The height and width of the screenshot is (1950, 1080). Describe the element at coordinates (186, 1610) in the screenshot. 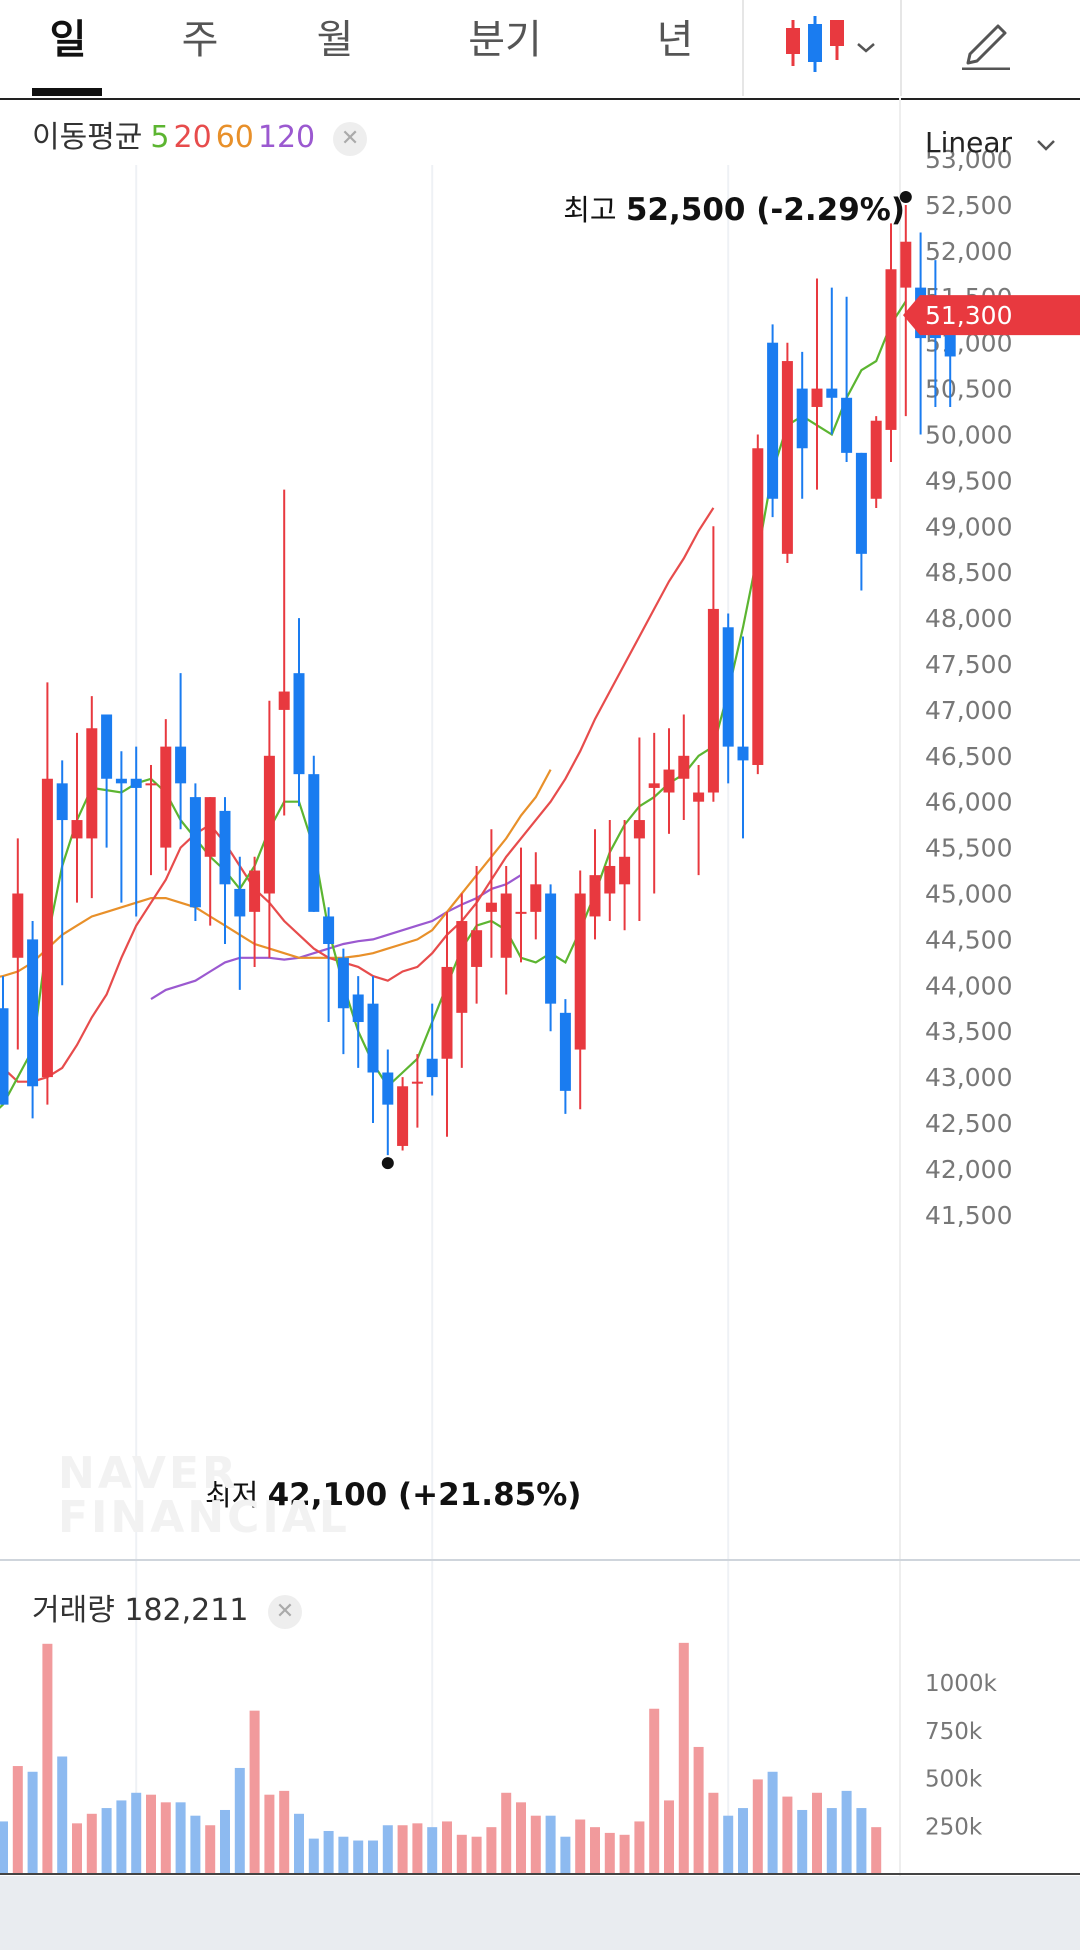

I see `volume-value: 182,211` at that location.